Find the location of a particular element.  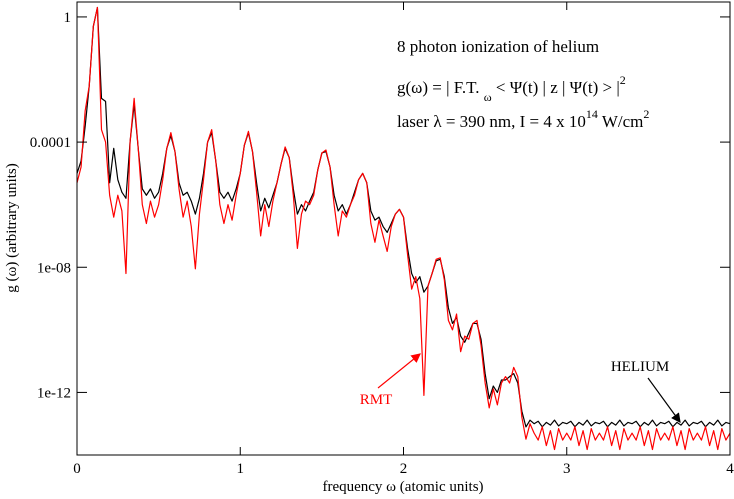

y-tick-label: 1e-12 is located at coordinates (54, 393).